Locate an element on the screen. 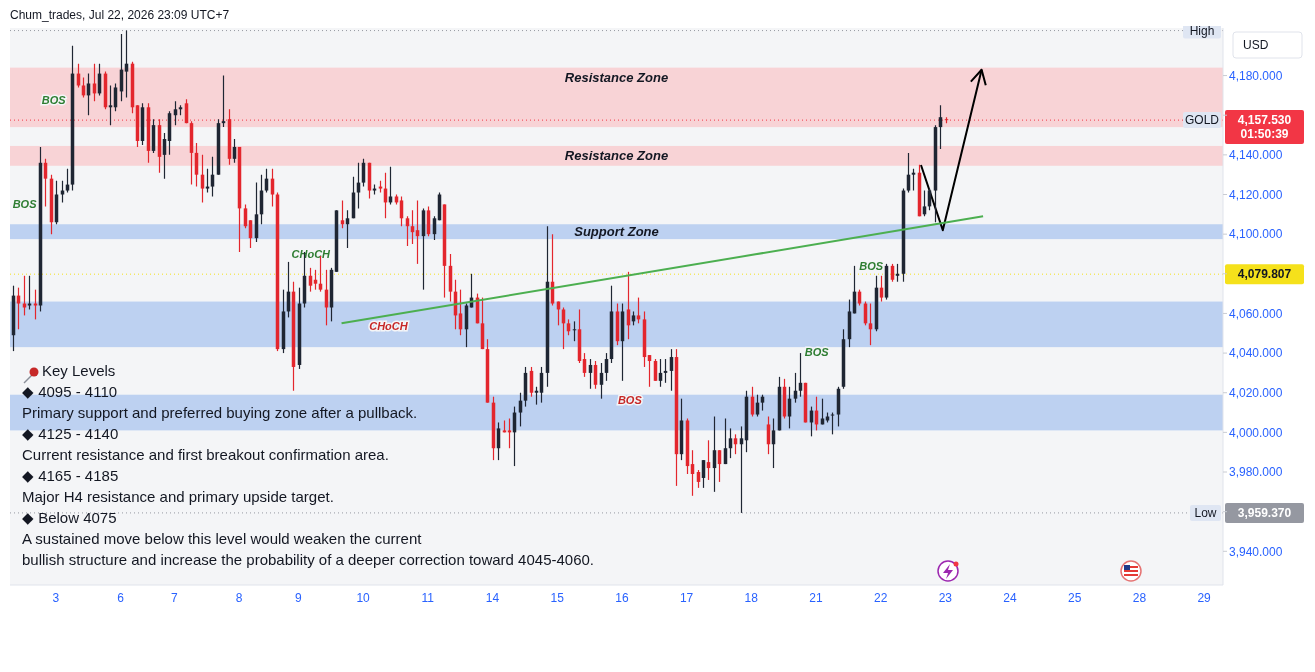  x-tick-label: 3 is located at coordinates (56, 597).